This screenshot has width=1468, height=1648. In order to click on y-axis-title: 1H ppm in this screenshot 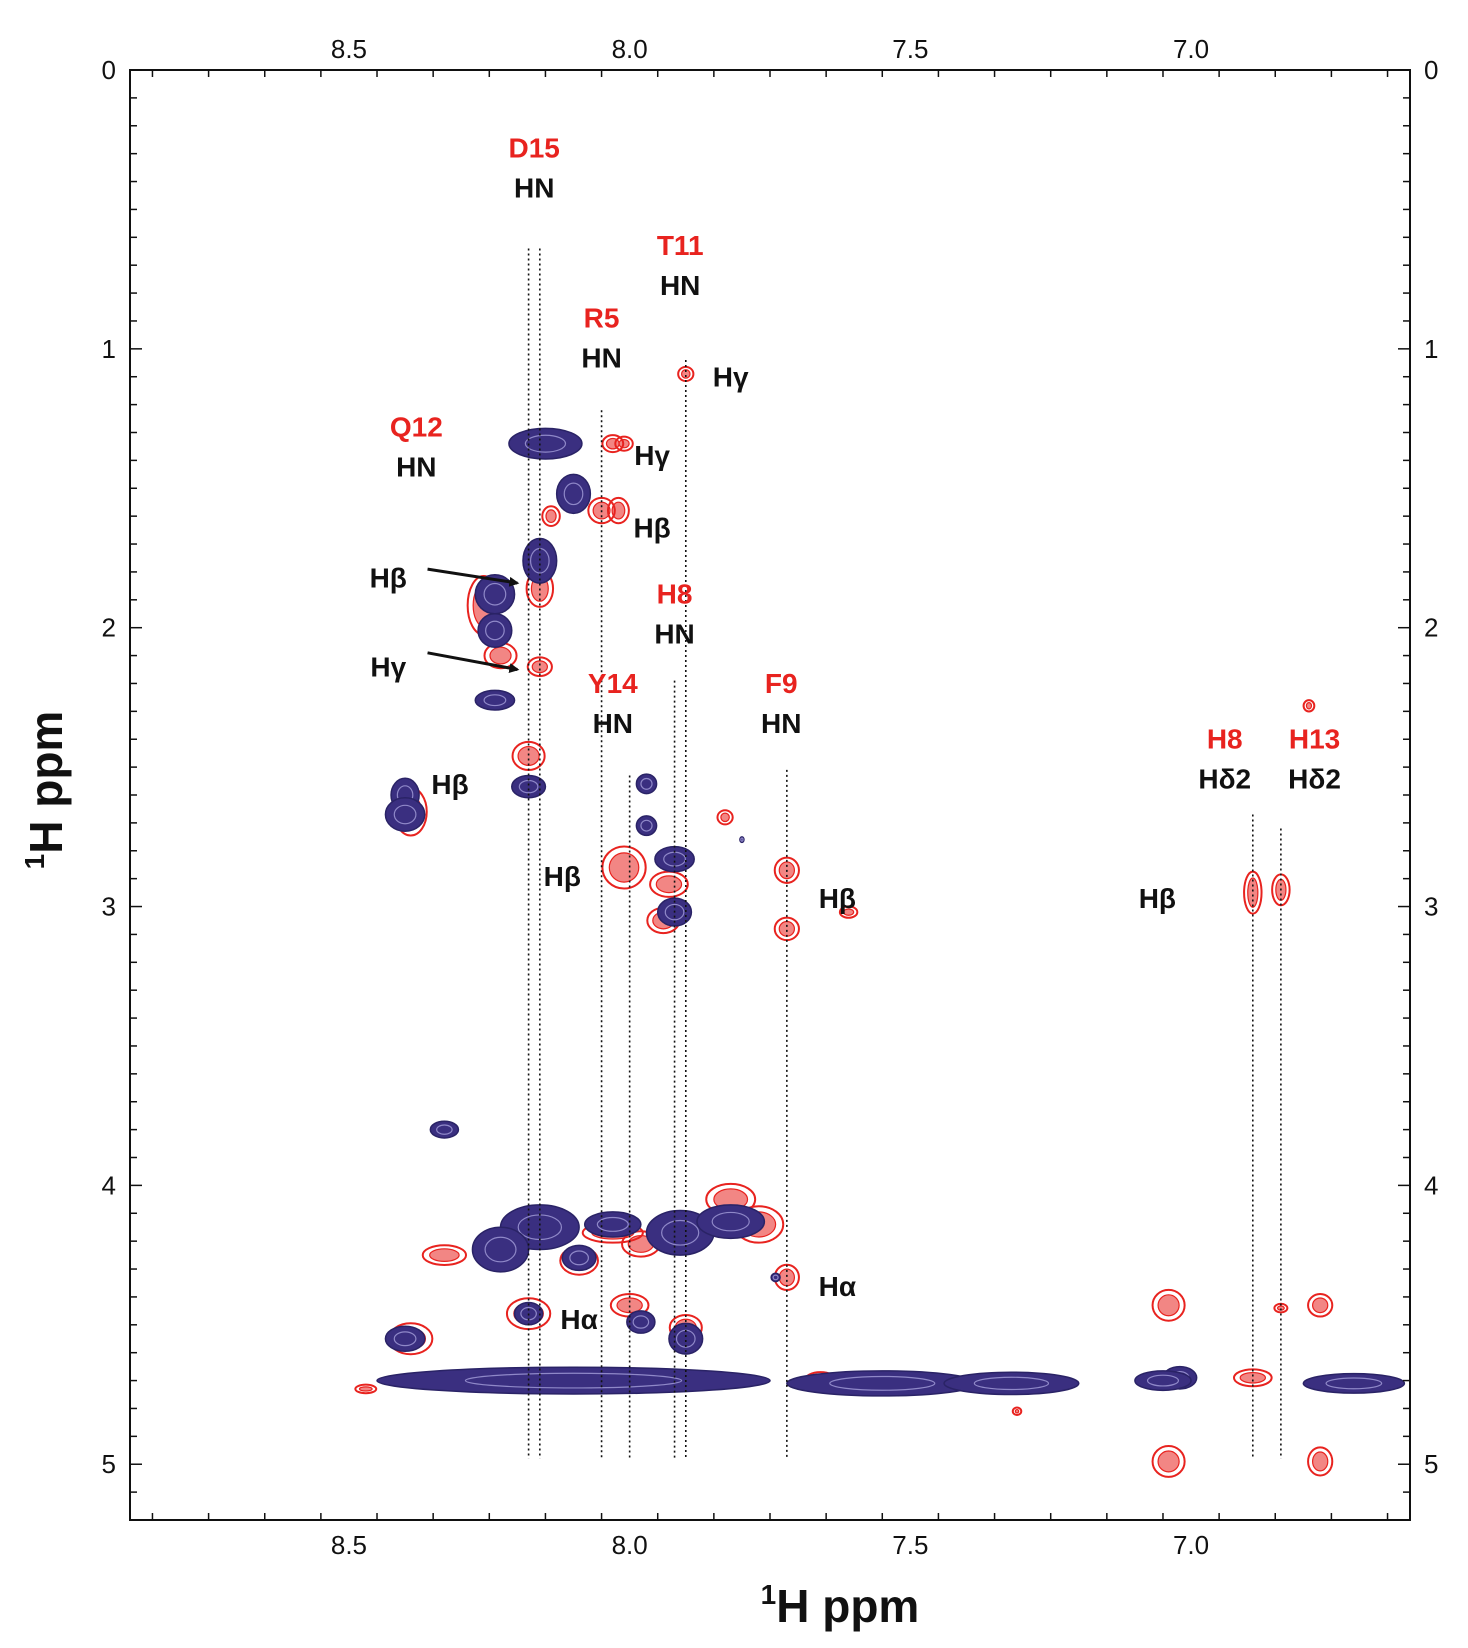, I will do `click(45, 790)`.